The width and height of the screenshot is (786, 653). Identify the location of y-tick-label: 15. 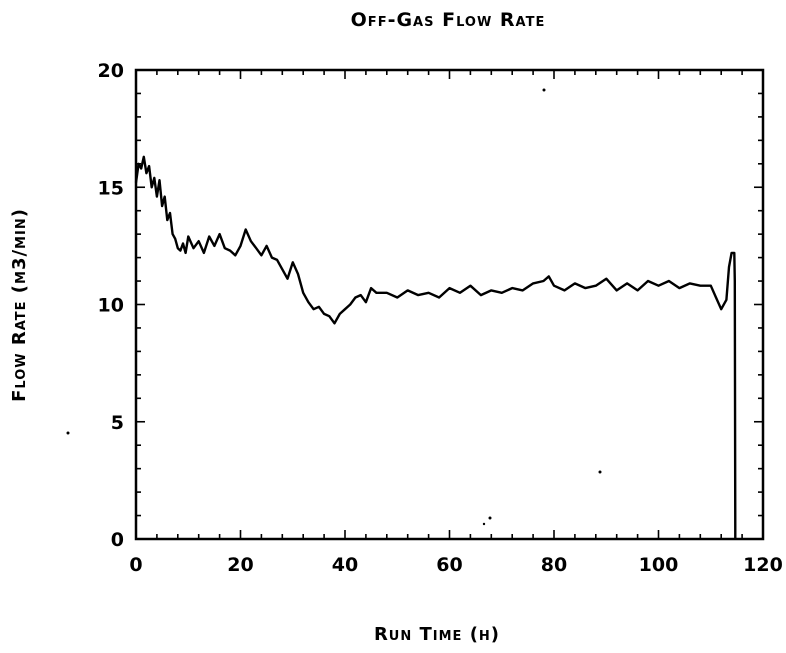
(111, 188).